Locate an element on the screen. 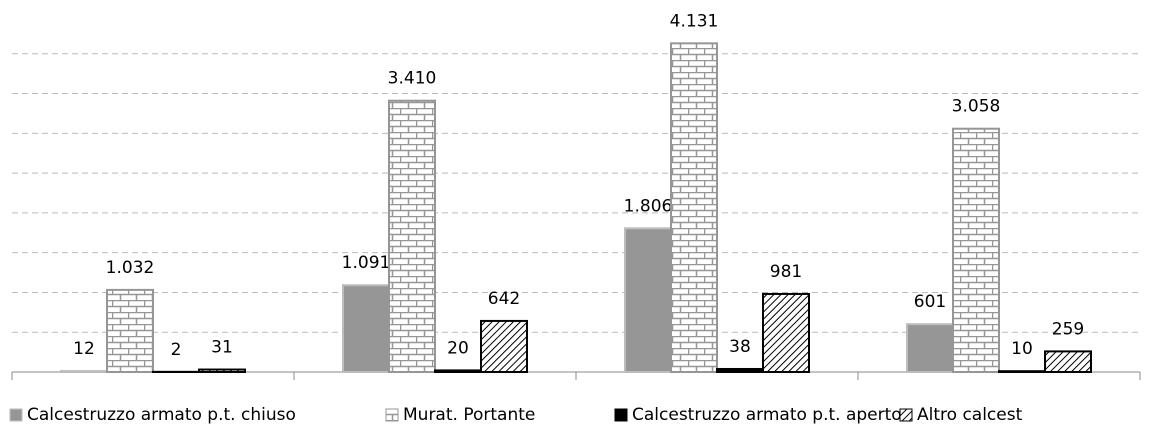  legend-label: Murat. Portante is located at coordinates (469, 415).